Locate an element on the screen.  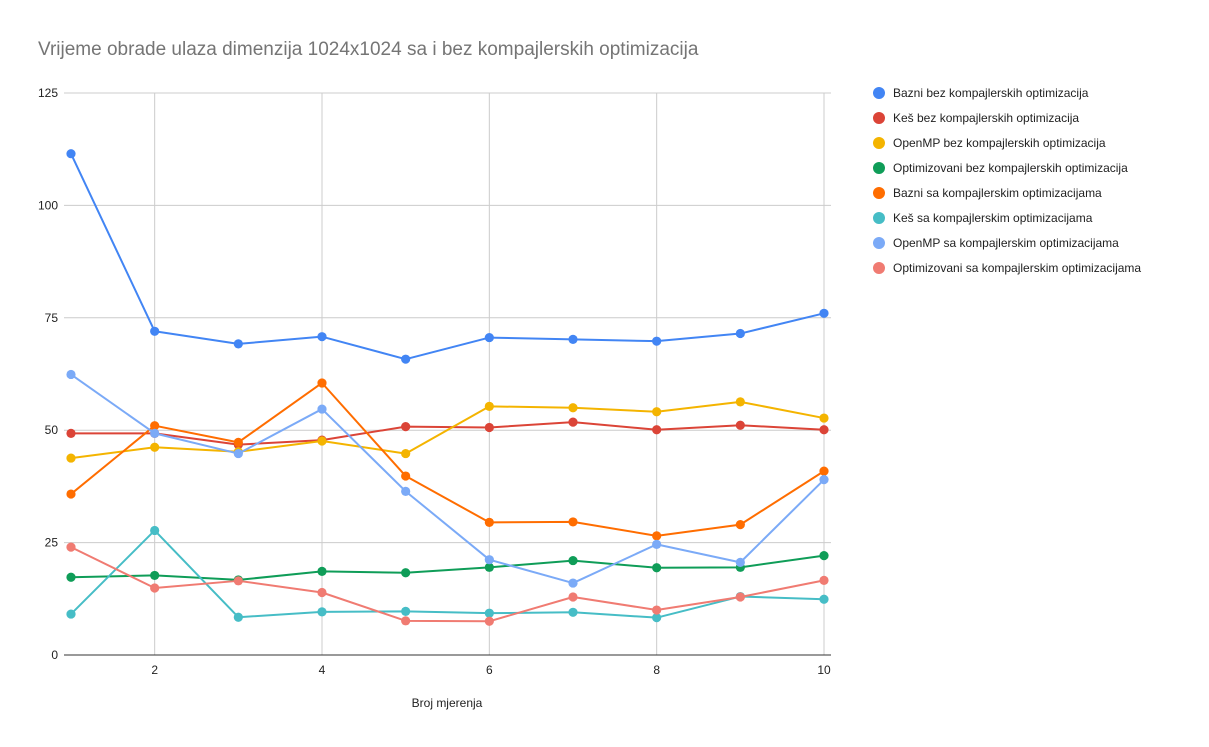
legend-item: Keš sa kompajlerskim optimizacijama is located at coordinates (983, 218).